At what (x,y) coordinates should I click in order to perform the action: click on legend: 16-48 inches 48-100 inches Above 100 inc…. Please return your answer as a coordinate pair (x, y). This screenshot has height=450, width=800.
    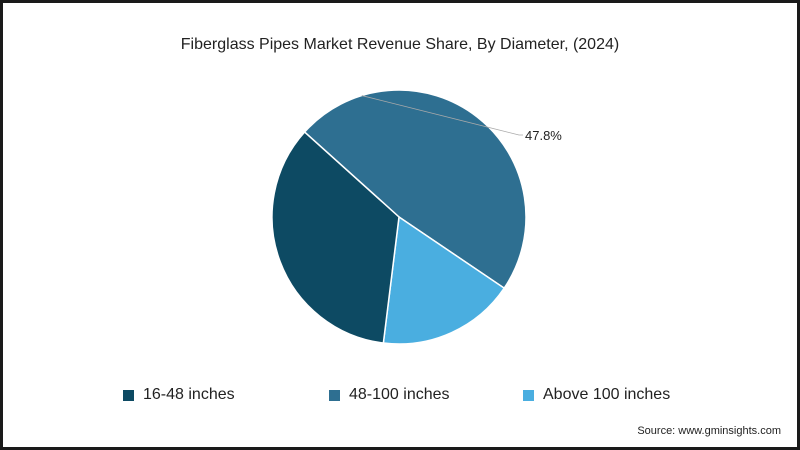
    Looking at the image, I should click on (400, 397).